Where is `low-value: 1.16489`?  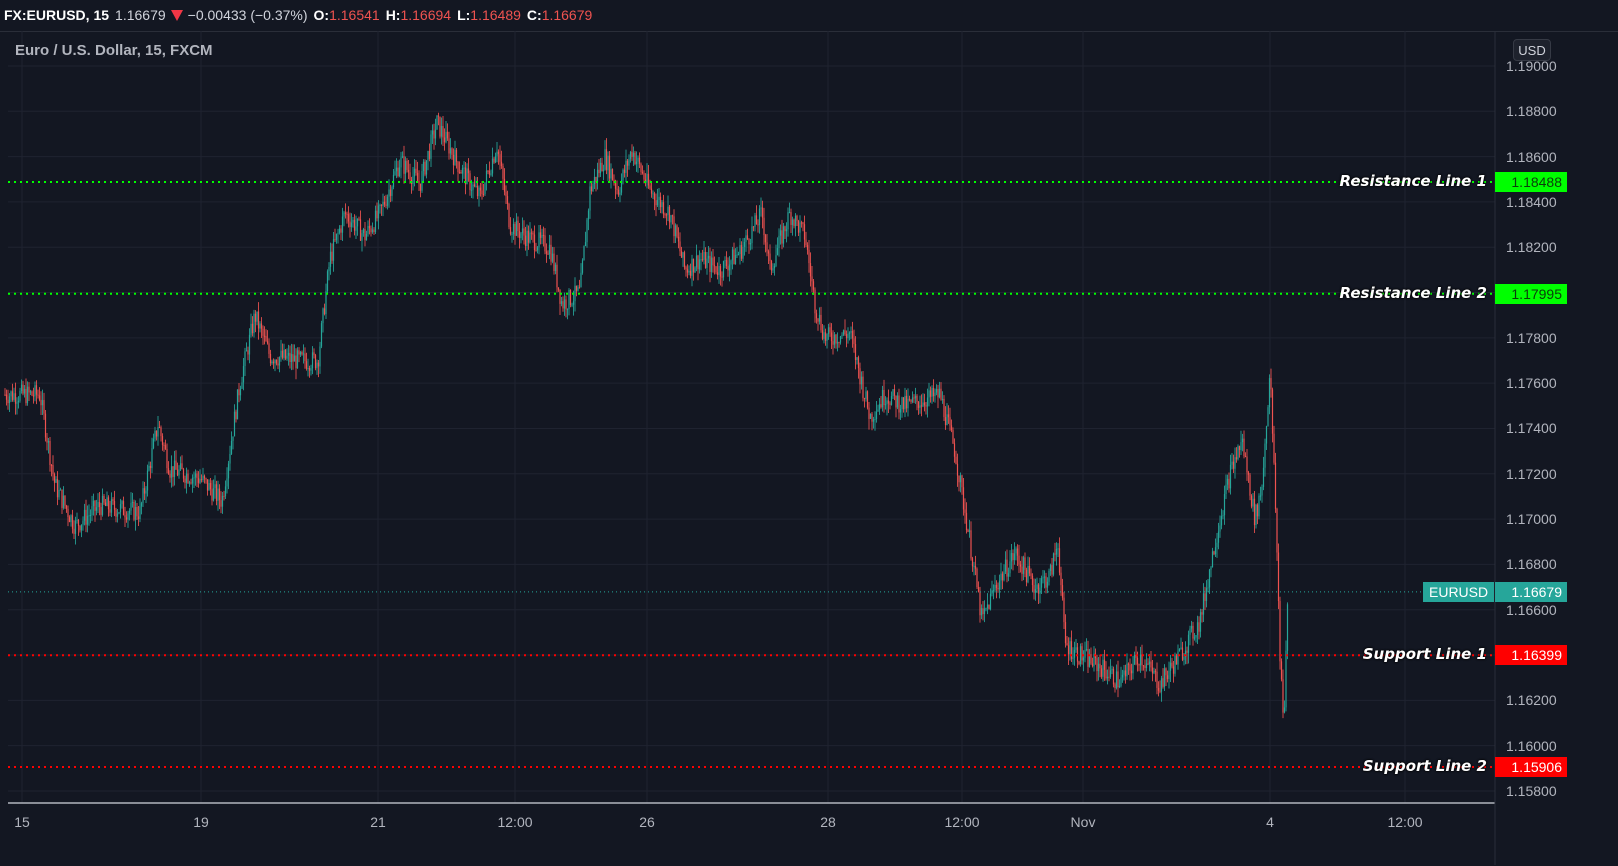
low-value: 1.16489 is located at coordinates (495, 15).